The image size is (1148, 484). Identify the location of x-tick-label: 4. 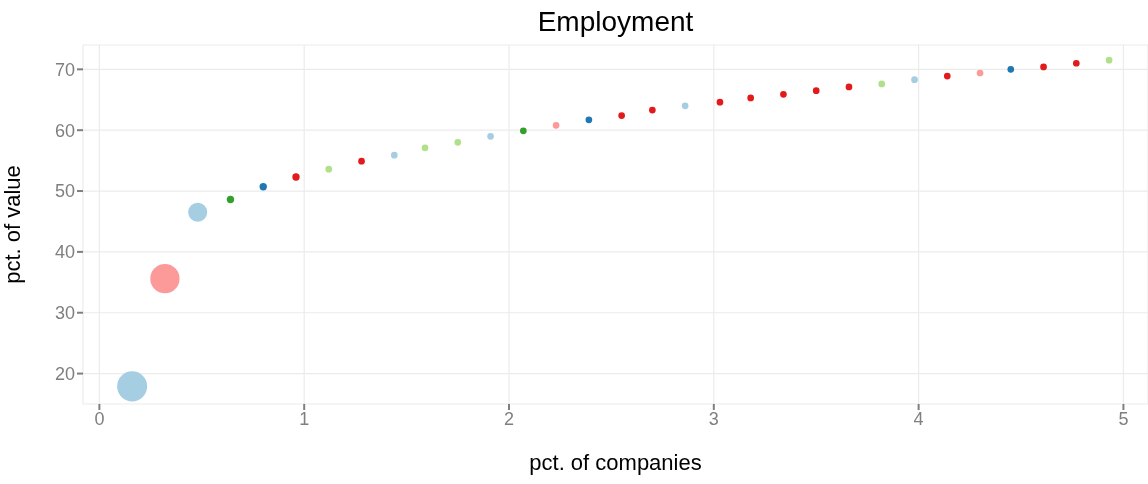
(918, 418).